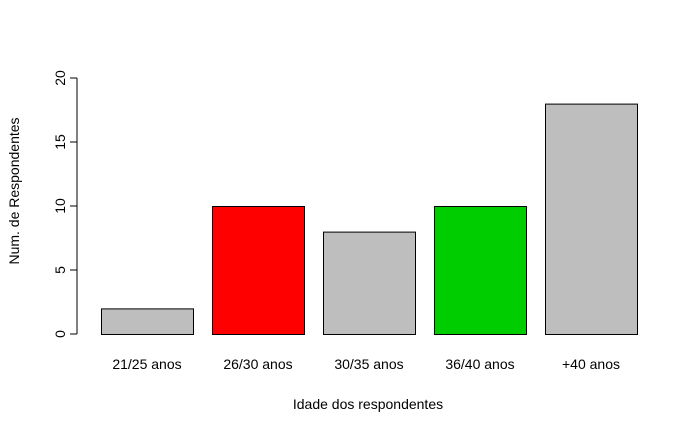 The image size is (700, 432). What do you see at coordinates (479, 364) in the screenshot?
I see `x-category-label: 36/40 anos` at bounding box center [479, 364].